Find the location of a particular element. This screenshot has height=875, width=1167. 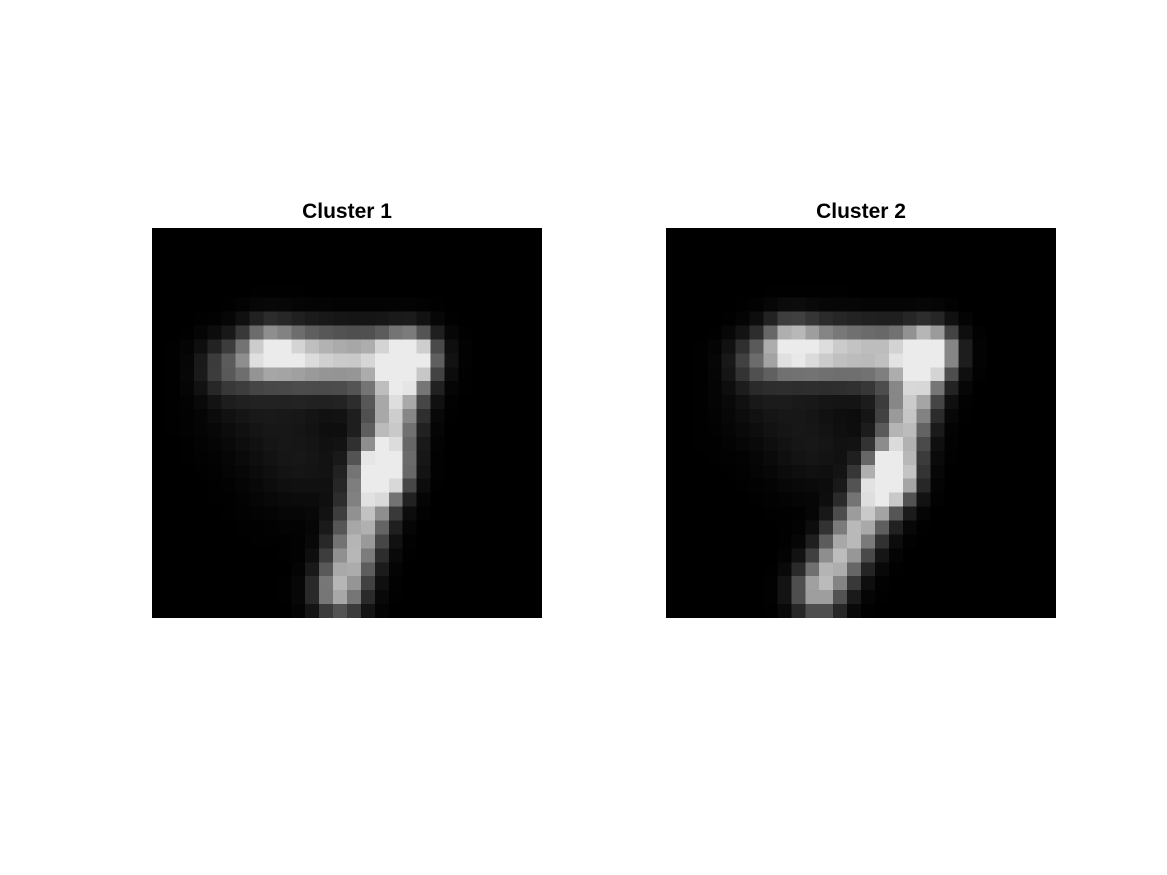

cluster-2-image is located at coordinates (861, 423).